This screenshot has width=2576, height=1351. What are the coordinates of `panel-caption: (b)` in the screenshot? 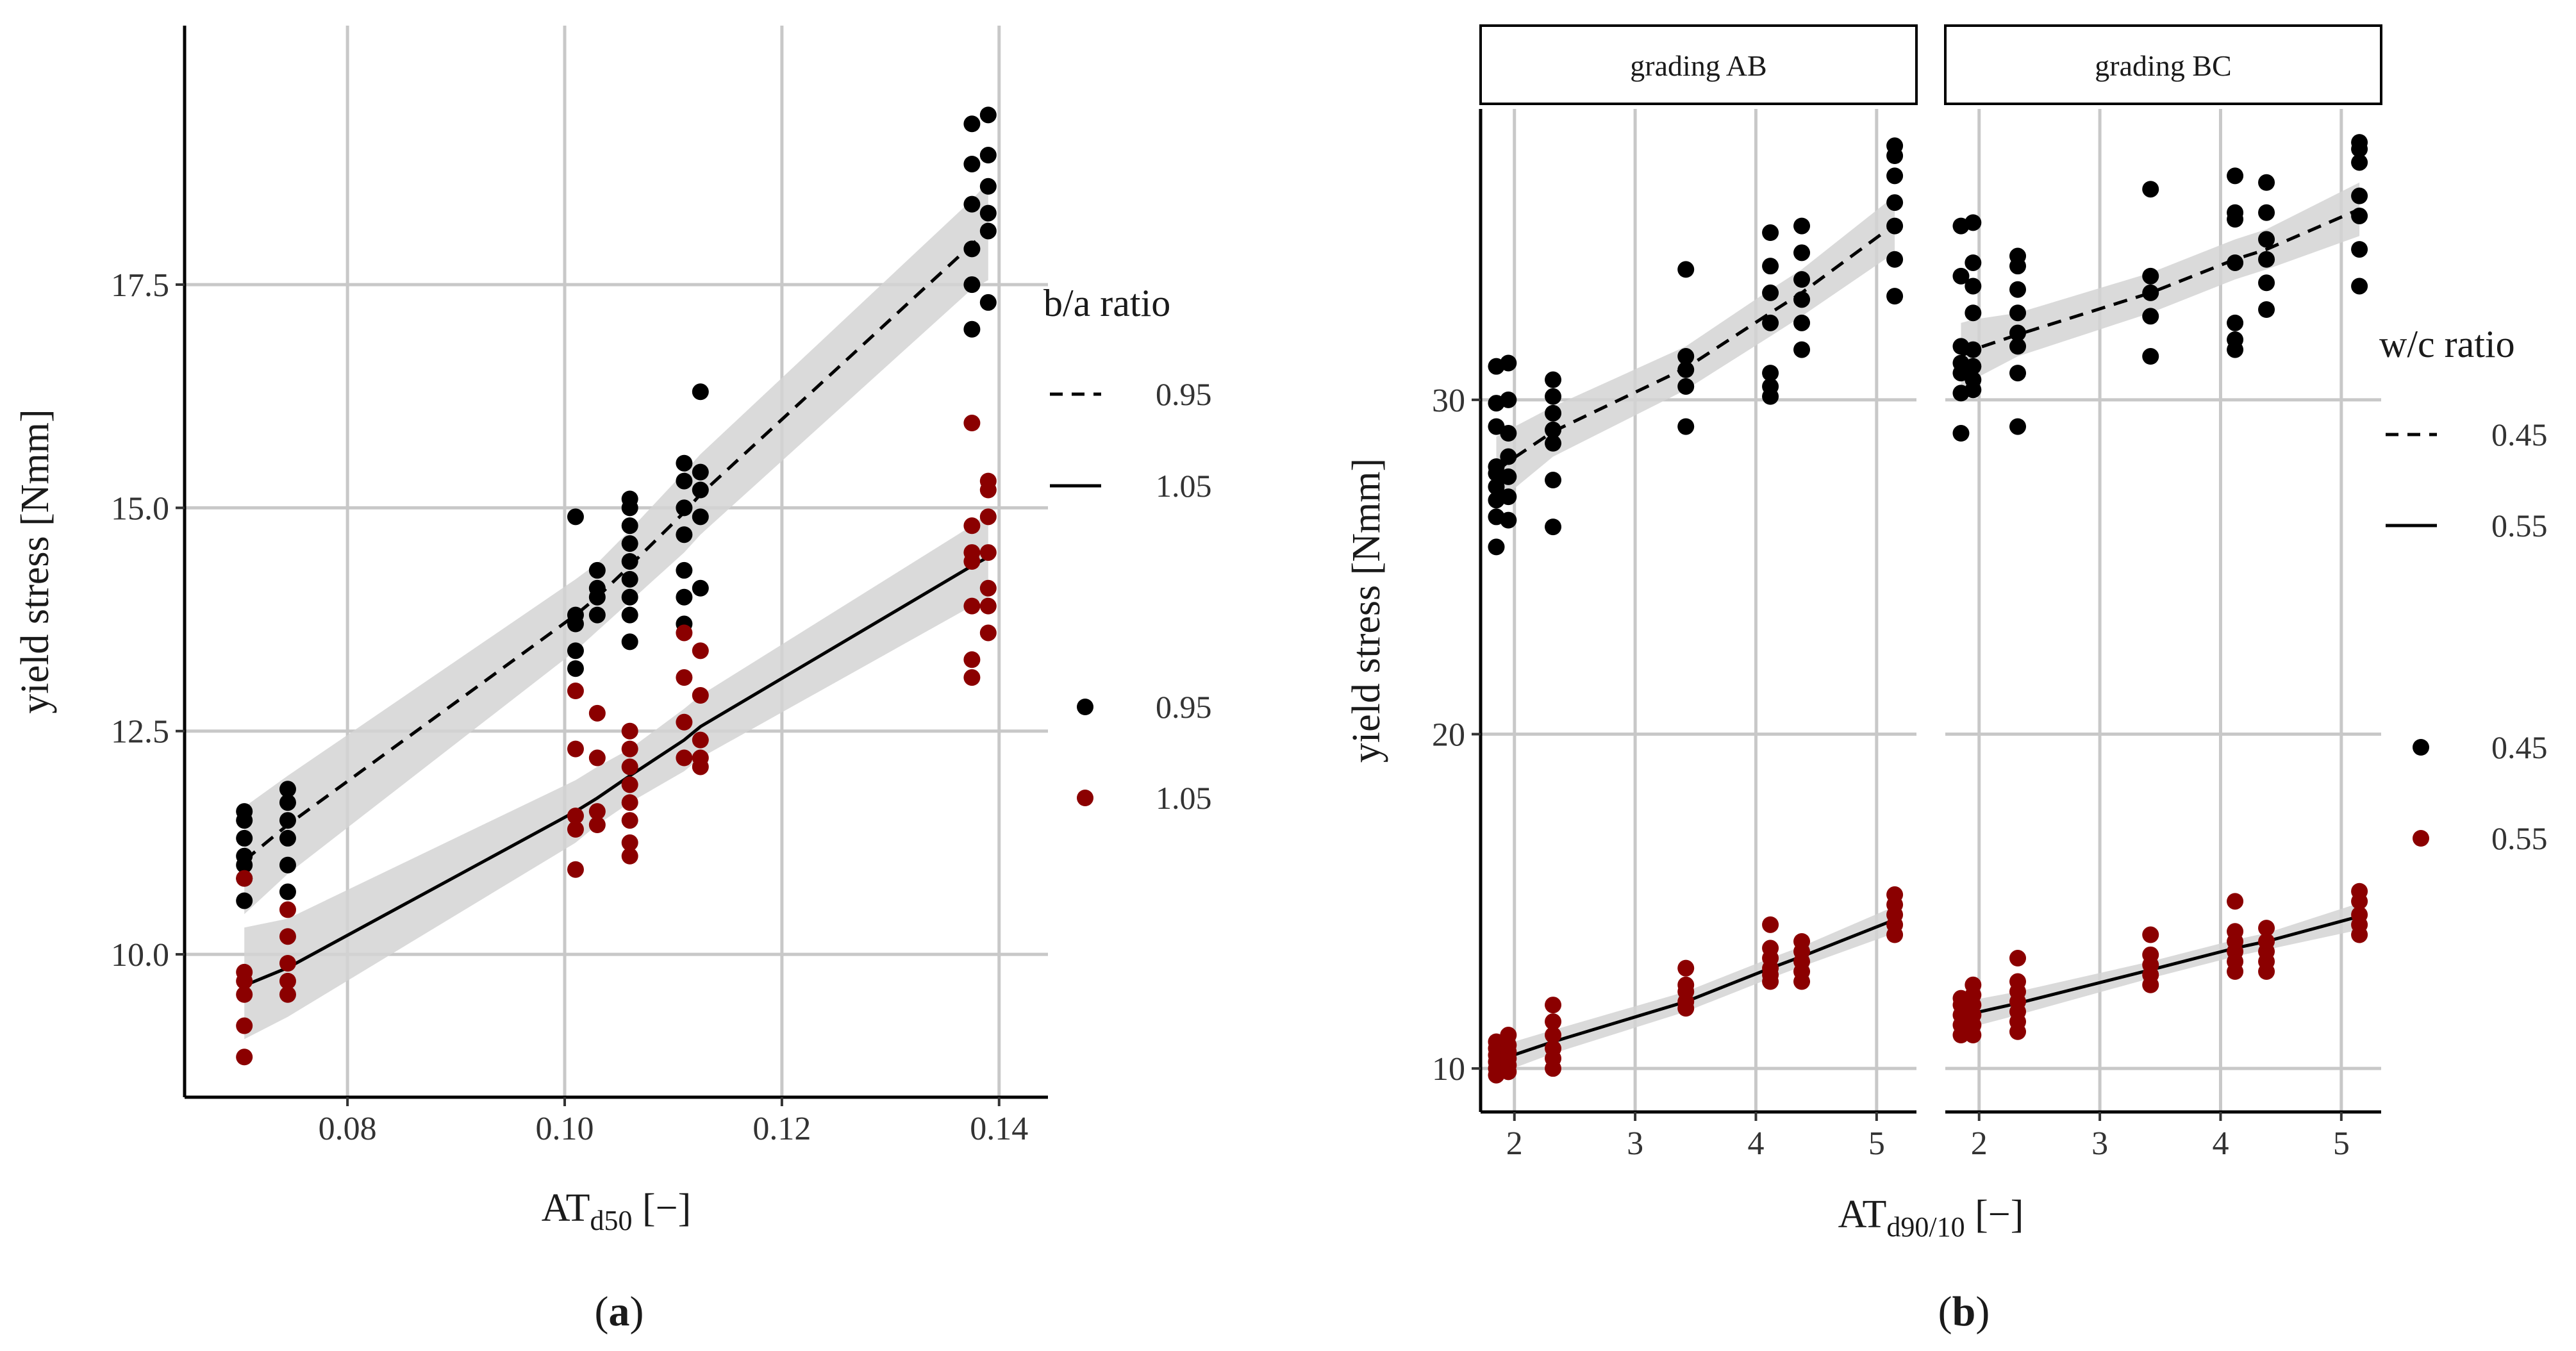 It's located at (1964, 1311).